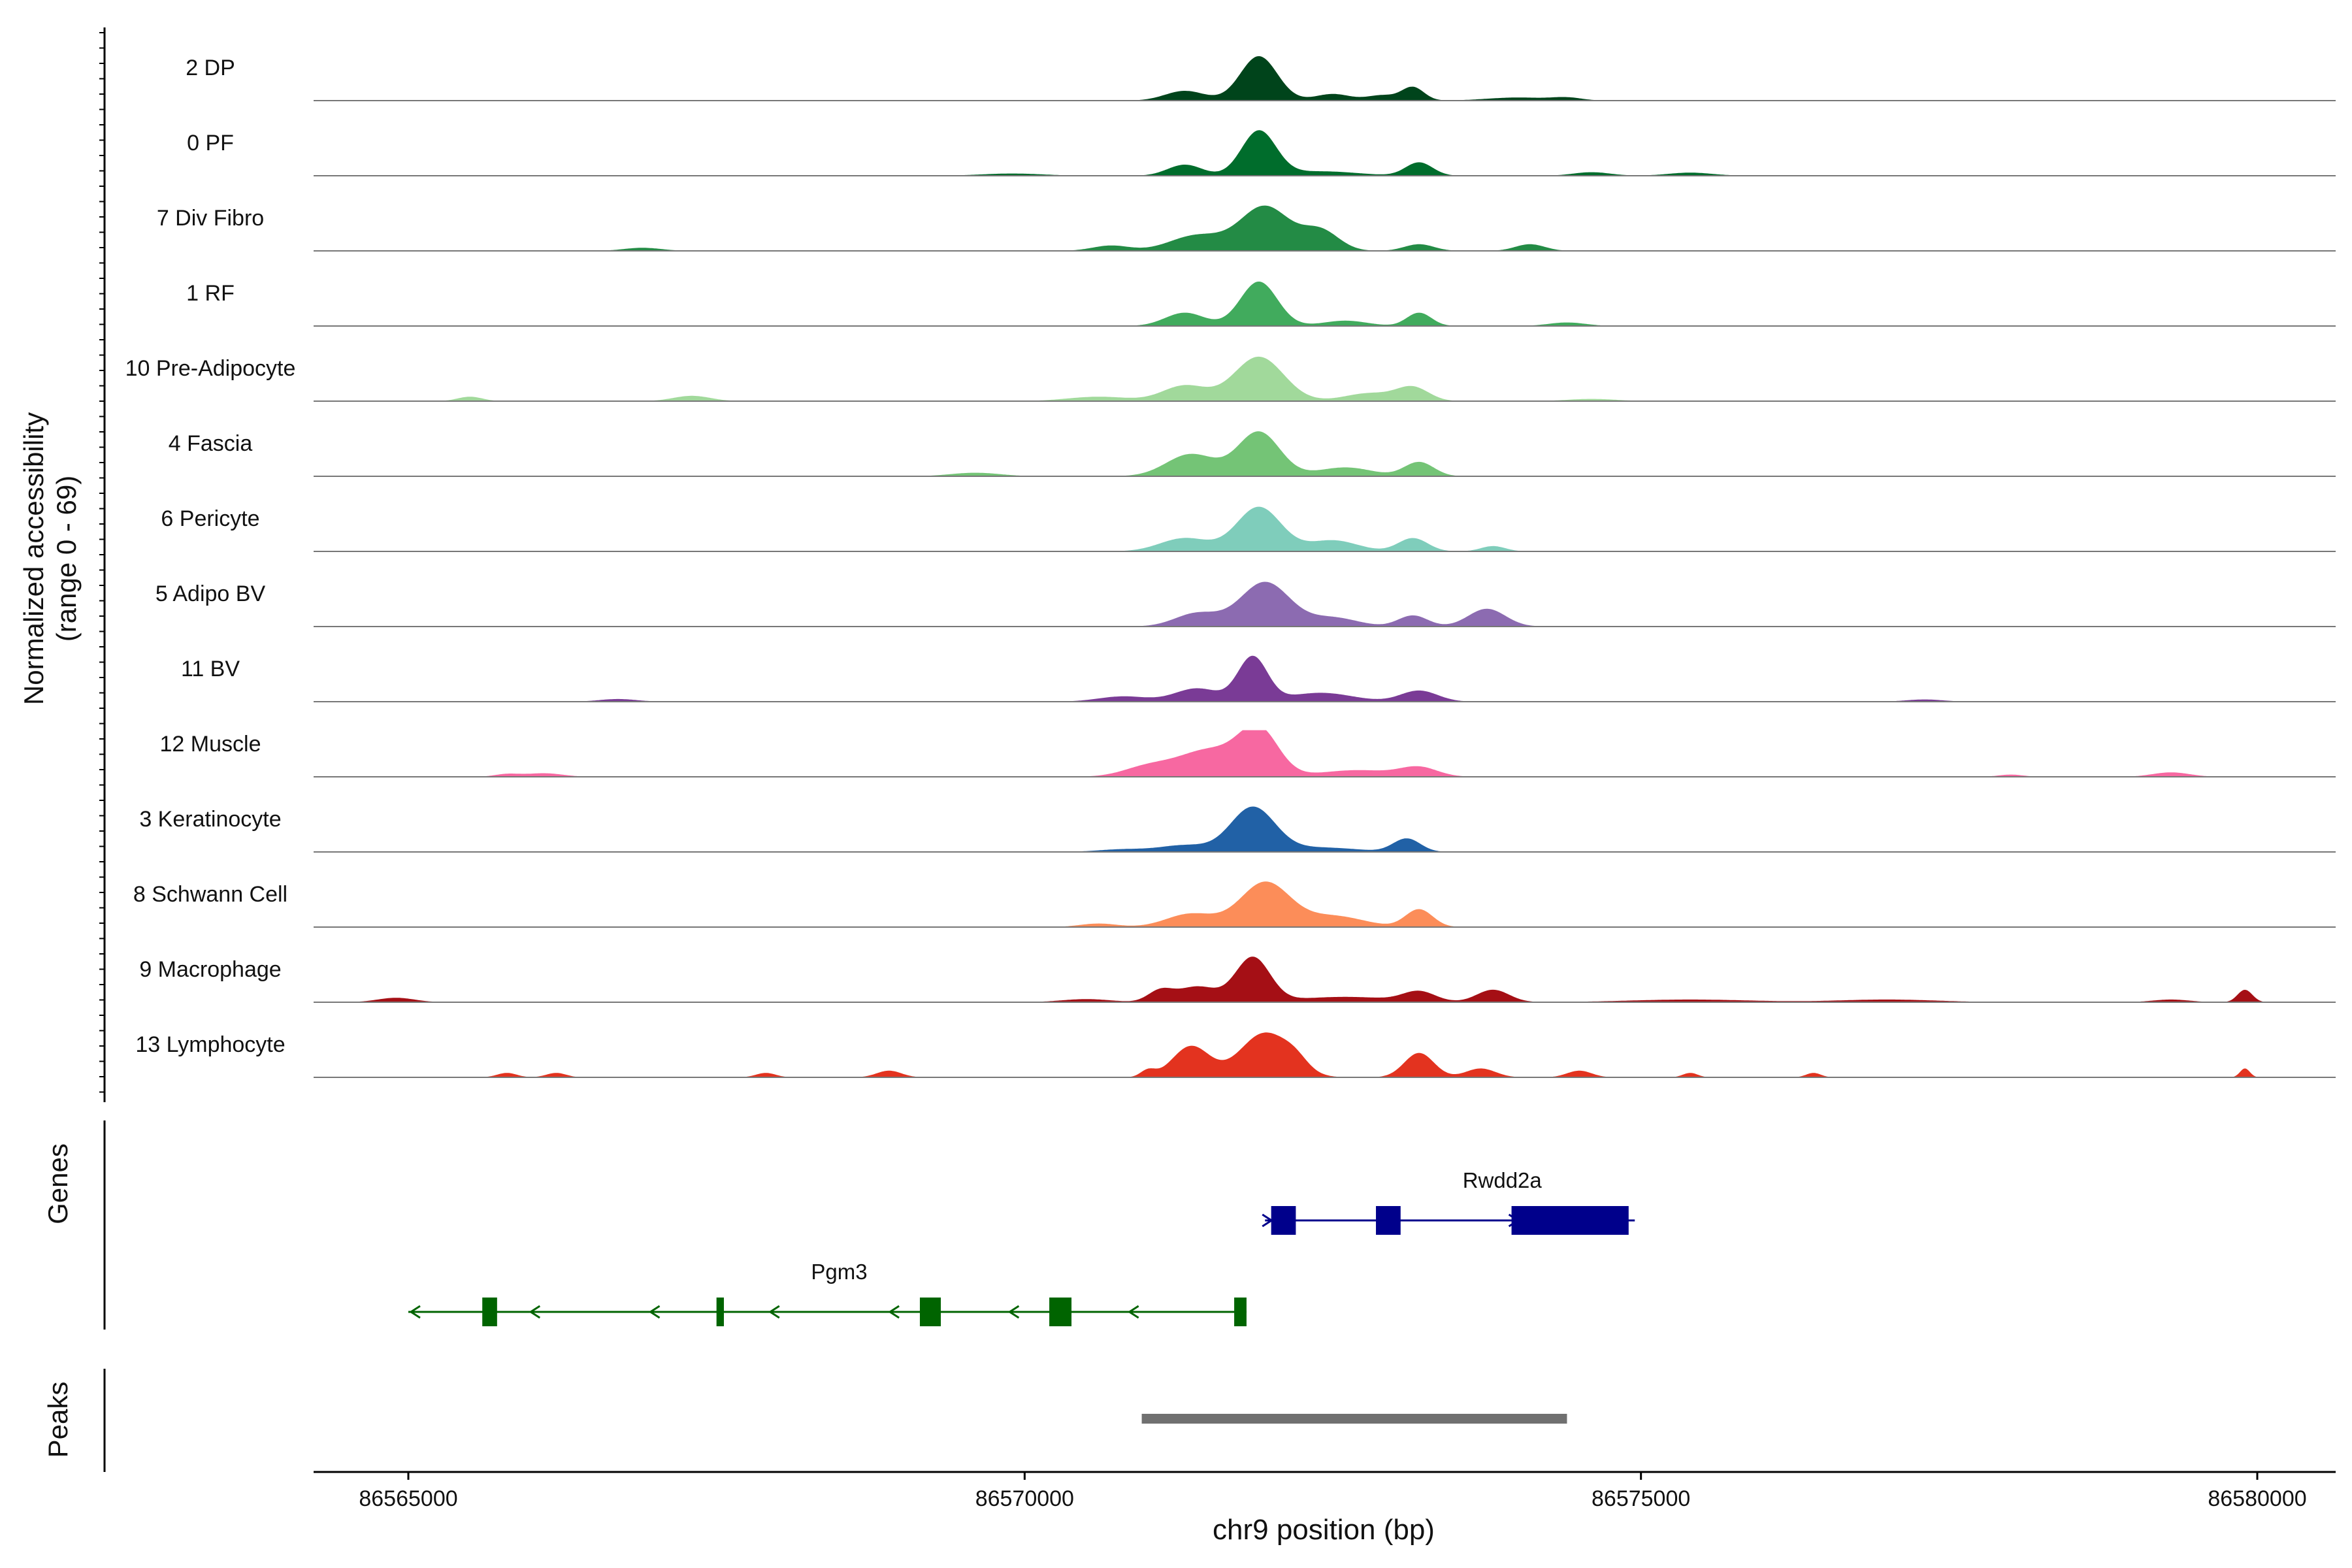  I want to click on x-tick-label: 86580000, so click(2257, 1498).